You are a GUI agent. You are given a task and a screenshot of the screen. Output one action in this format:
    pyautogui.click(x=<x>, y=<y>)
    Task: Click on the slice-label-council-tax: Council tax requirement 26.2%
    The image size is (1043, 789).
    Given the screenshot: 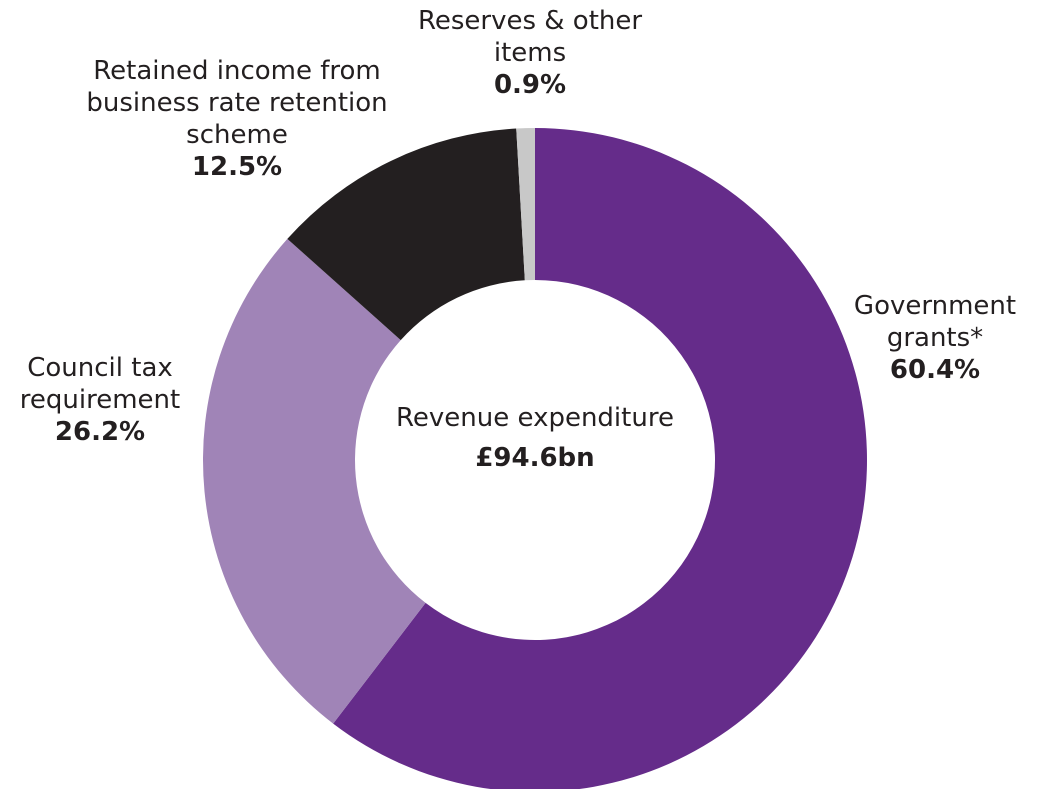 What is the action you would take?
    pyautogui.click(x=100, y=400)
    